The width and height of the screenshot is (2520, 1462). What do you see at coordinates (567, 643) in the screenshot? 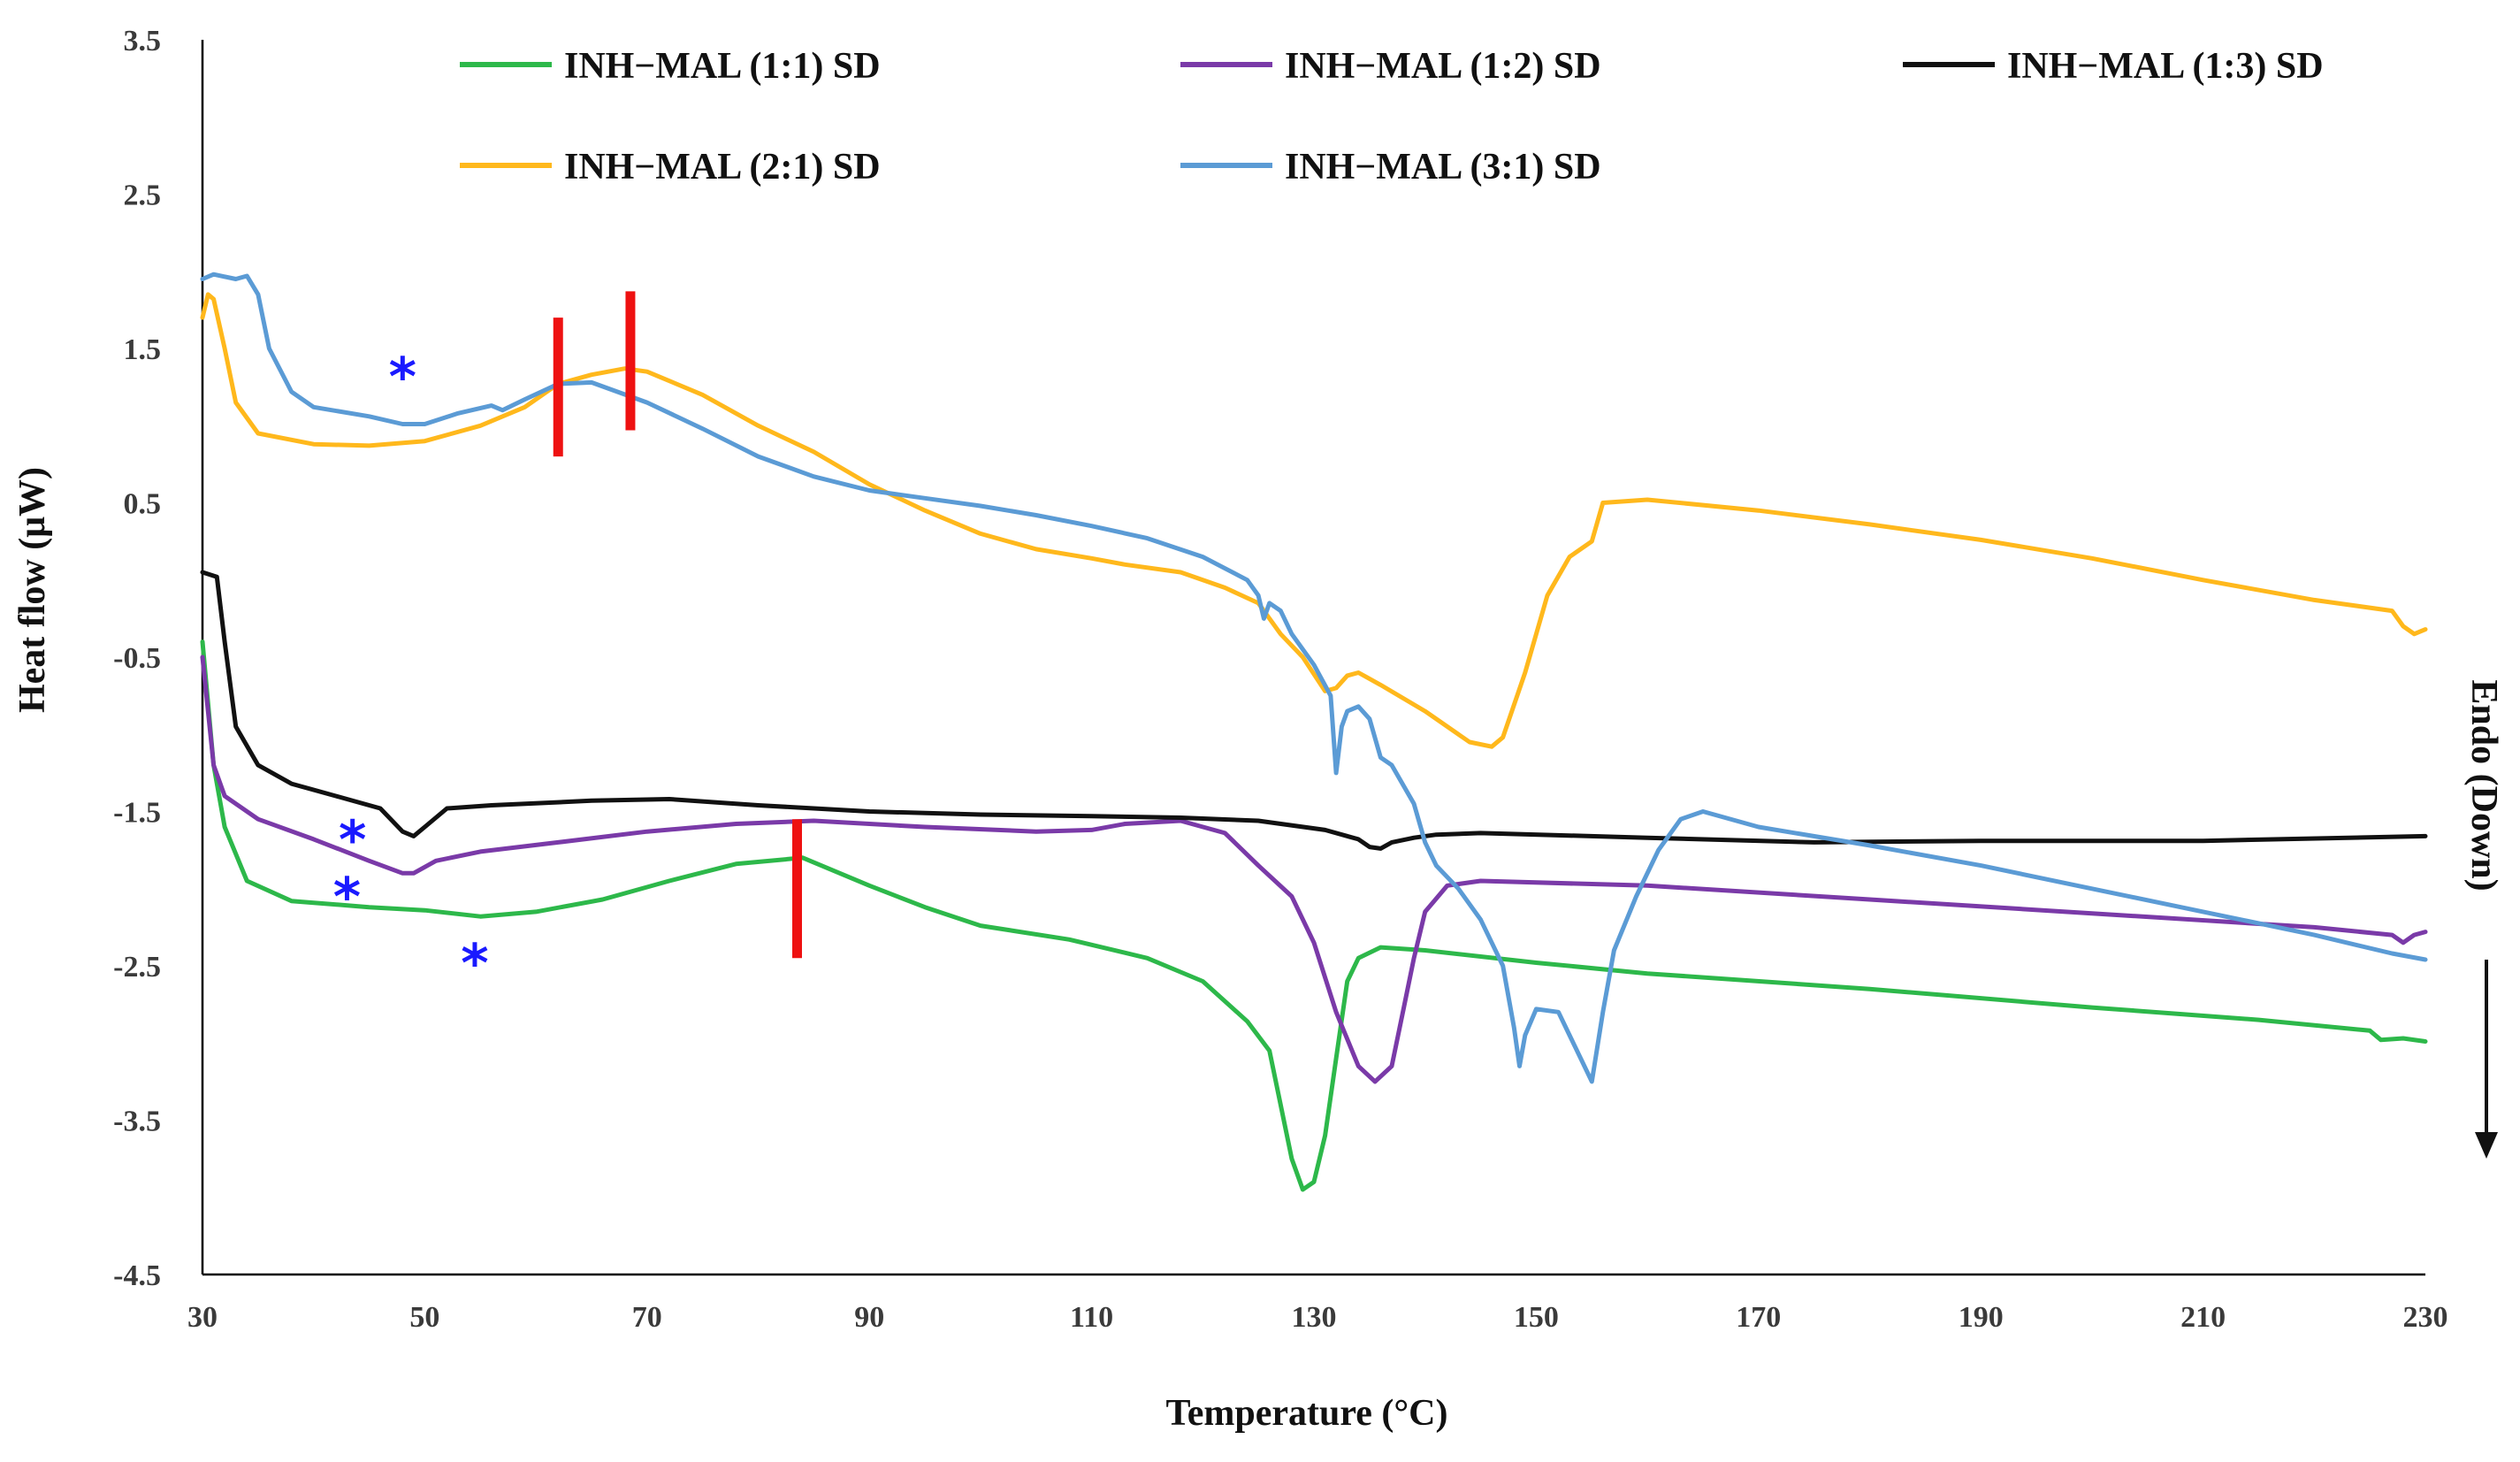
I see `annotation-layer: ****` at bounding box center [567, 643].